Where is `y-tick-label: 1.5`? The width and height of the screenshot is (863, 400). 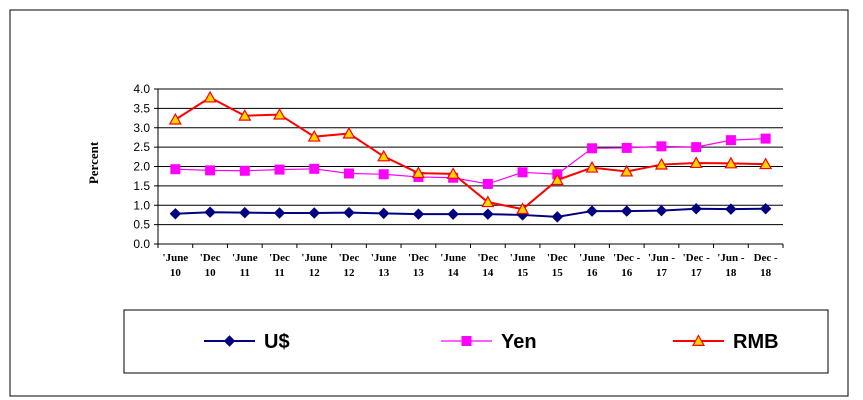 y-tick-label: 1.5 is located at coordinates (141, 186).